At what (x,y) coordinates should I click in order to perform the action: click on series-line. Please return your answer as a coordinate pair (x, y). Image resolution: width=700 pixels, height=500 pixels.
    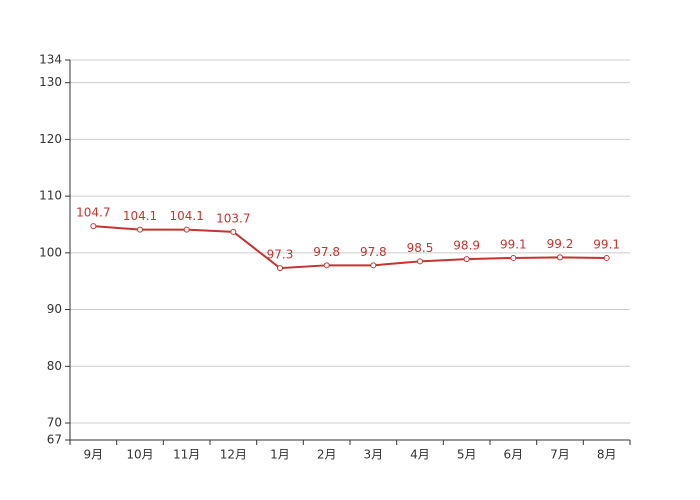
    Looking at the image, I should click on (350, 247).